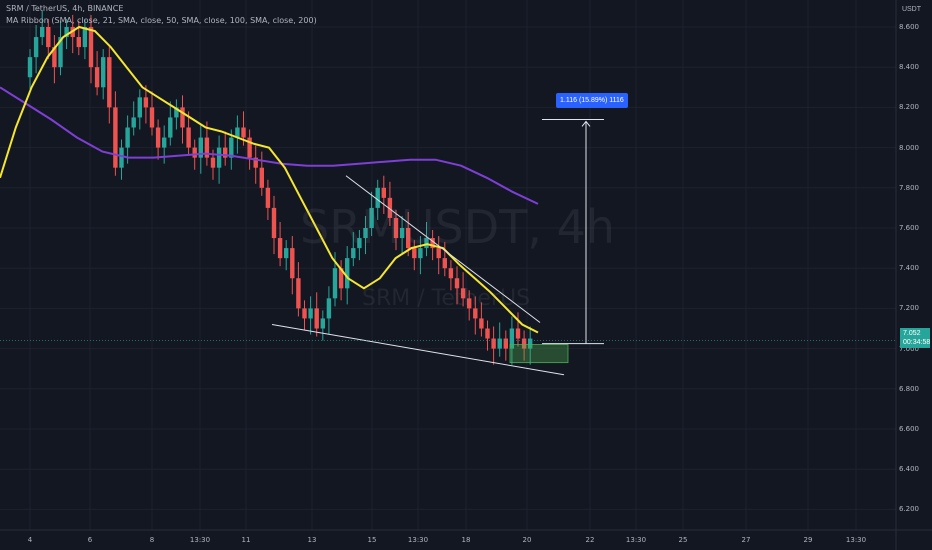 The height and width of the screenshot is (550, 932). I want to click on price-tick-label: 7.400, so click(908, 268).